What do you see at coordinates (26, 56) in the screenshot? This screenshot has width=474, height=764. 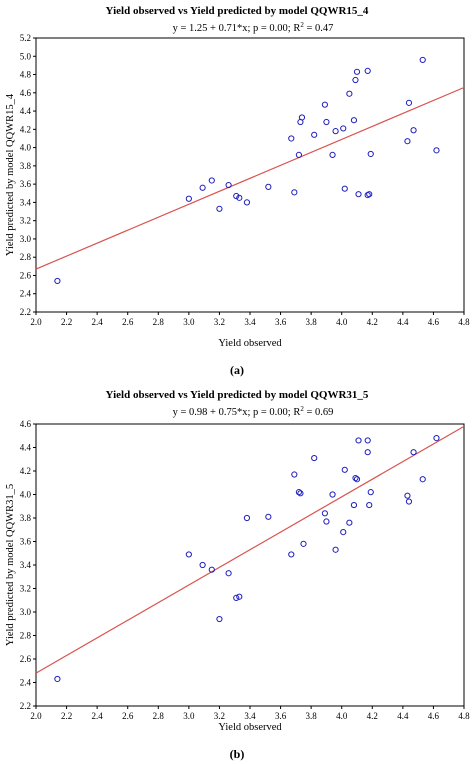 I see `y-tick-label: 5.0` at bounding box center [26, 56].